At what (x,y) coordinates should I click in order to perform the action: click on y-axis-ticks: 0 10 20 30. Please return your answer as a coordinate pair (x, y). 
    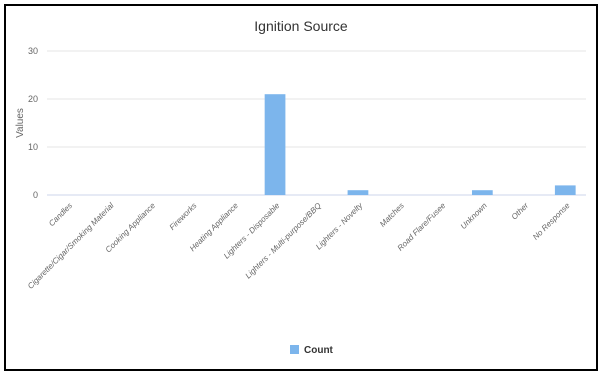
    Looking at the image, I should click on (33, 123).